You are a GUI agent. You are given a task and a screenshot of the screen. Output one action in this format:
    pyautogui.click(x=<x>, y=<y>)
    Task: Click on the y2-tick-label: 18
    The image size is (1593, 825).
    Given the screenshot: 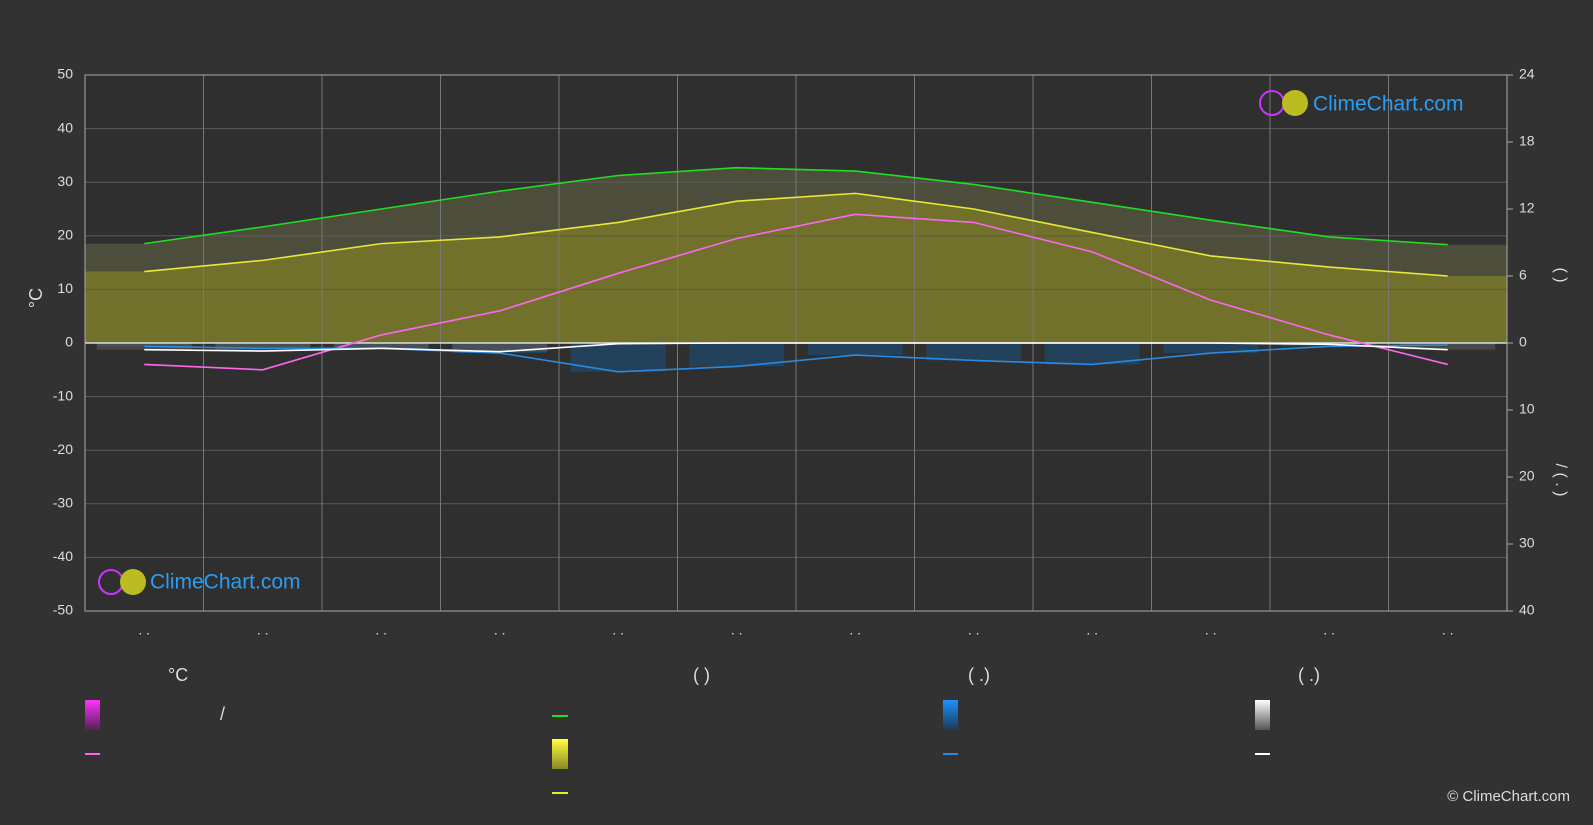 What is the action you would take?
    pyautogui.click(x=1527, y=141)
    